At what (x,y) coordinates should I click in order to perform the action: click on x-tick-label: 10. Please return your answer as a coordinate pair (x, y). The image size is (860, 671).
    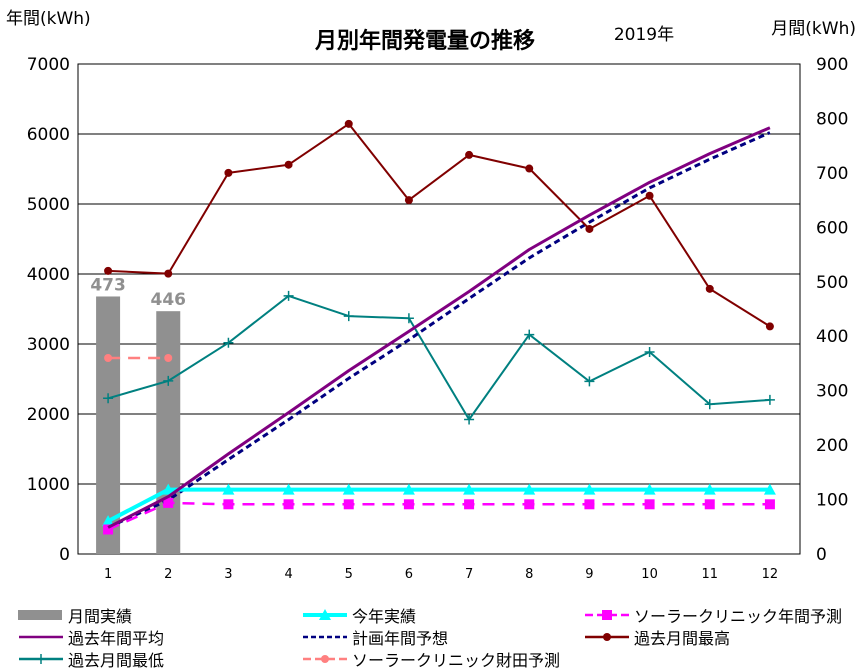
    Looking at the image, I should click on (649, 574).